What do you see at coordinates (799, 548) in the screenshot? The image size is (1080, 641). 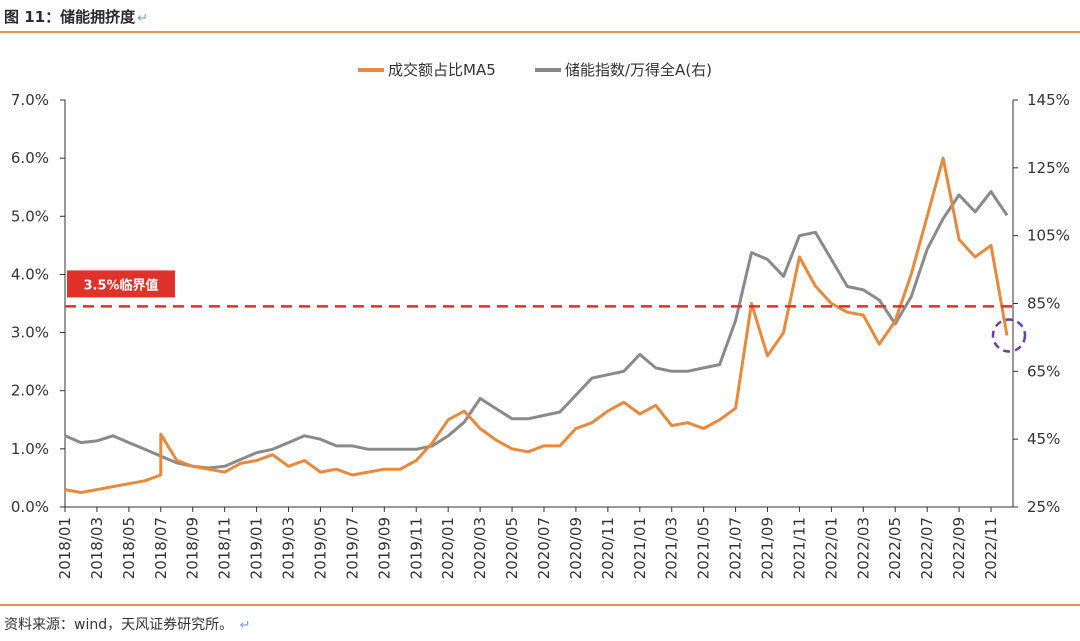 I see `x-tick-label: 2021/11` at bounding box center [799, 548].